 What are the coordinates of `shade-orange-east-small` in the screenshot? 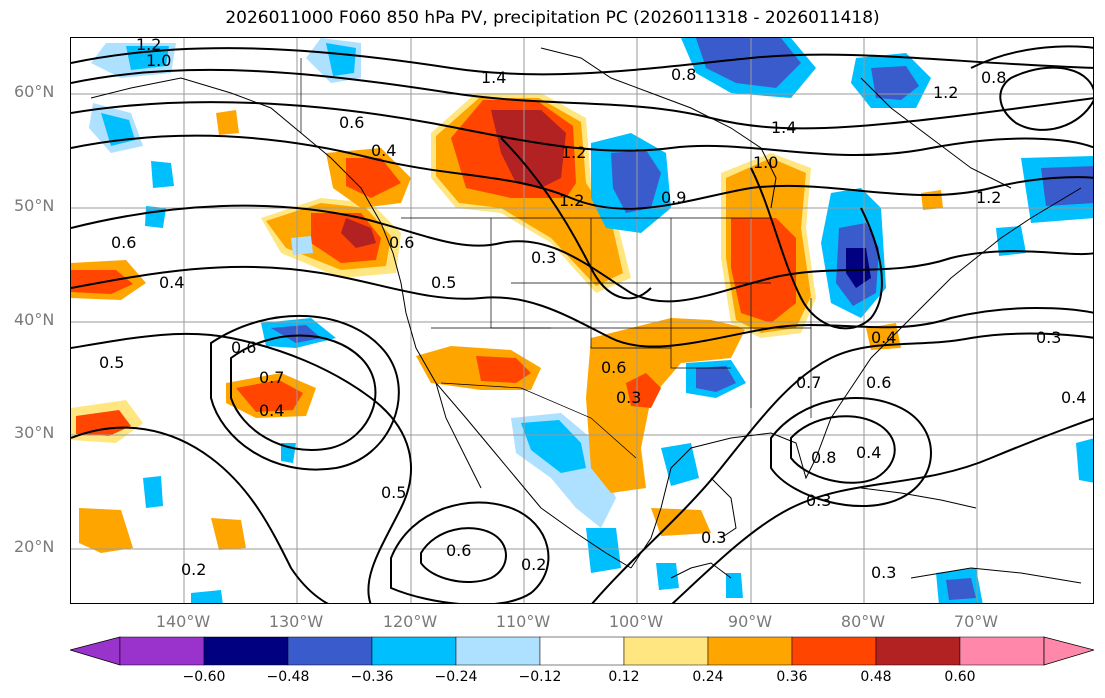 It's located at (932, 200).